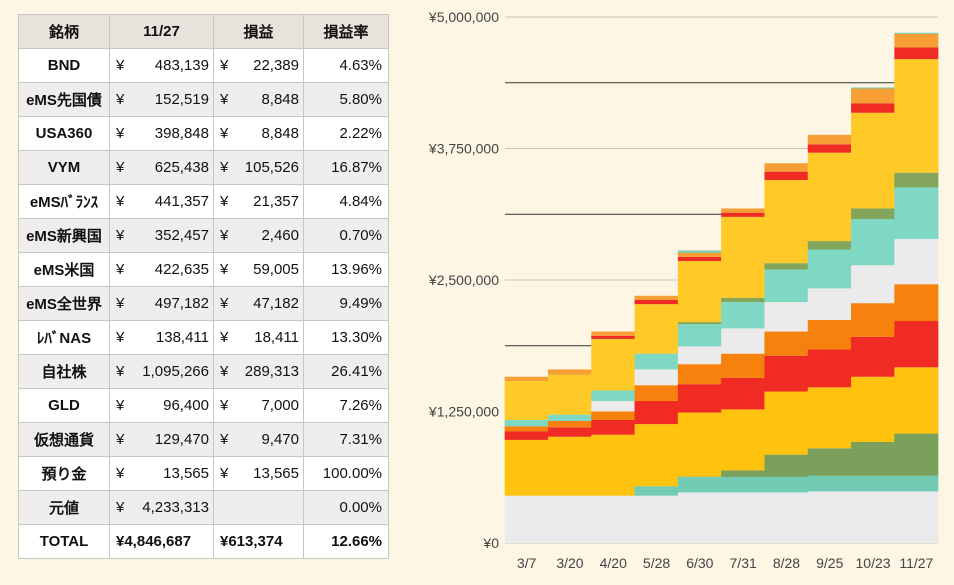 This screenshot has height=585, width=954. I want to click on y-tick-label: ¥1,250,000, so click(463, 412).